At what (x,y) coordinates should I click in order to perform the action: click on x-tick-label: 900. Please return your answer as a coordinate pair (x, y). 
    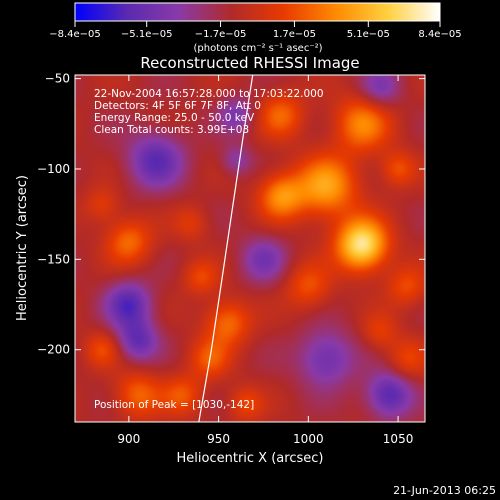
    Looking at the image, I should click on (128, 439).